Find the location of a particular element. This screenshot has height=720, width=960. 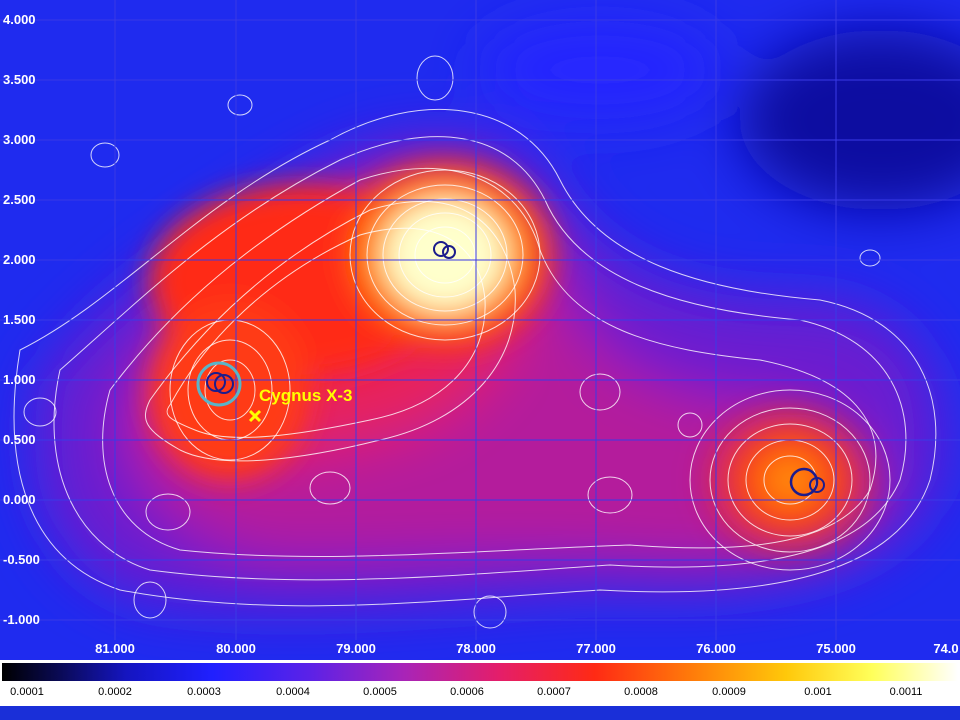

colorbar-tick-label: 0.0001 is located at coordinates (27, 692).